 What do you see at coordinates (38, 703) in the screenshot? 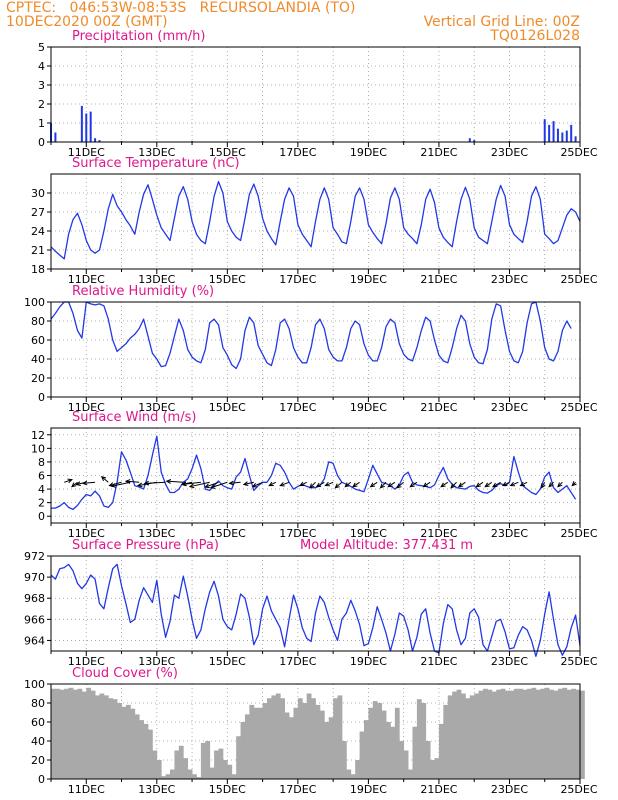
I see `y-tick-label: 80` at bounding box center [38, 703].